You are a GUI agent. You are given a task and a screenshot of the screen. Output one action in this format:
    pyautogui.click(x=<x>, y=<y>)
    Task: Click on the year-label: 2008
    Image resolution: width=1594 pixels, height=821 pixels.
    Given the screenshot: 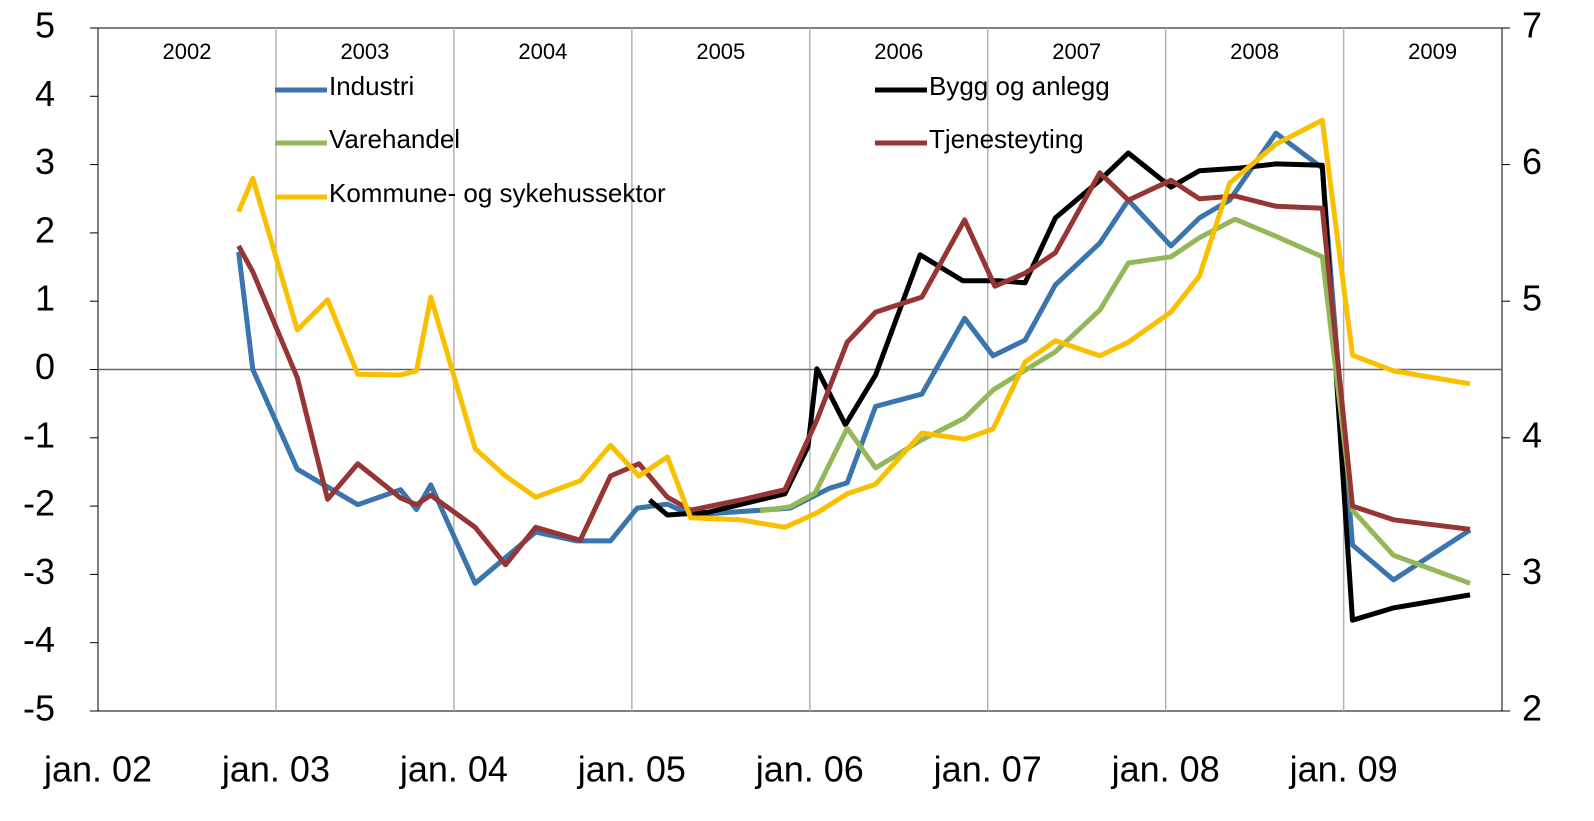 What is the action you would take?
    pyautogui.click(x=1254, y=51)
    